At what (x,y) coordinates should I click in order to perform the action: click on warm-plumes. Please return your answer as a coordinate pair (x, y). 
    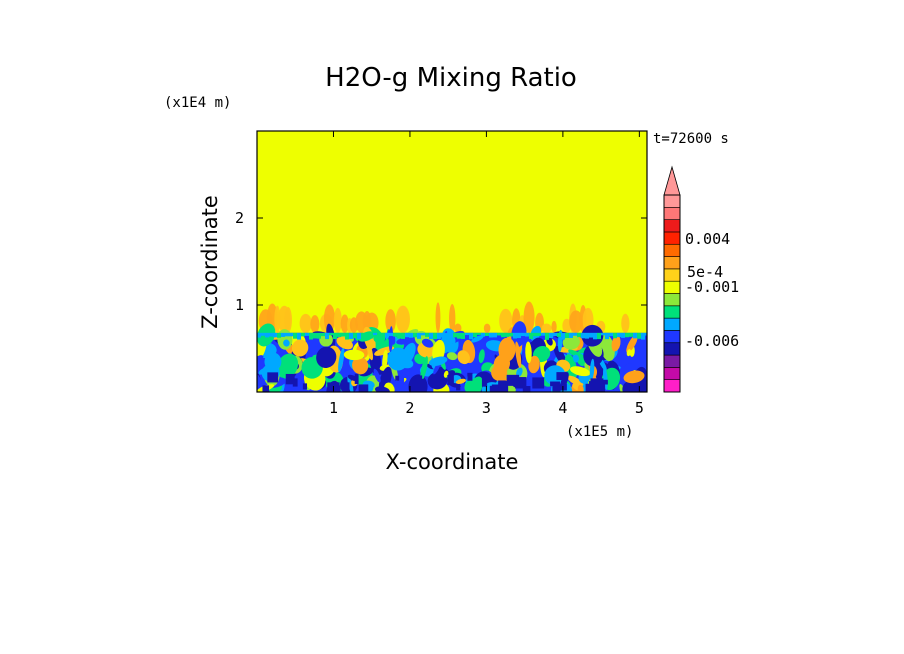
    Looking at the image, I should click on (444, 317).